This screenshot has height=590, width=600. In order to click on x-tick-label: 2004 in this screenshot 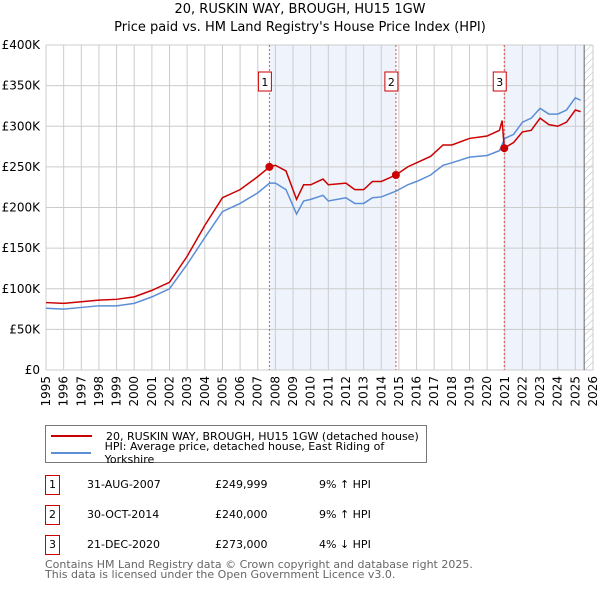, I will do `click(205, 391)`.